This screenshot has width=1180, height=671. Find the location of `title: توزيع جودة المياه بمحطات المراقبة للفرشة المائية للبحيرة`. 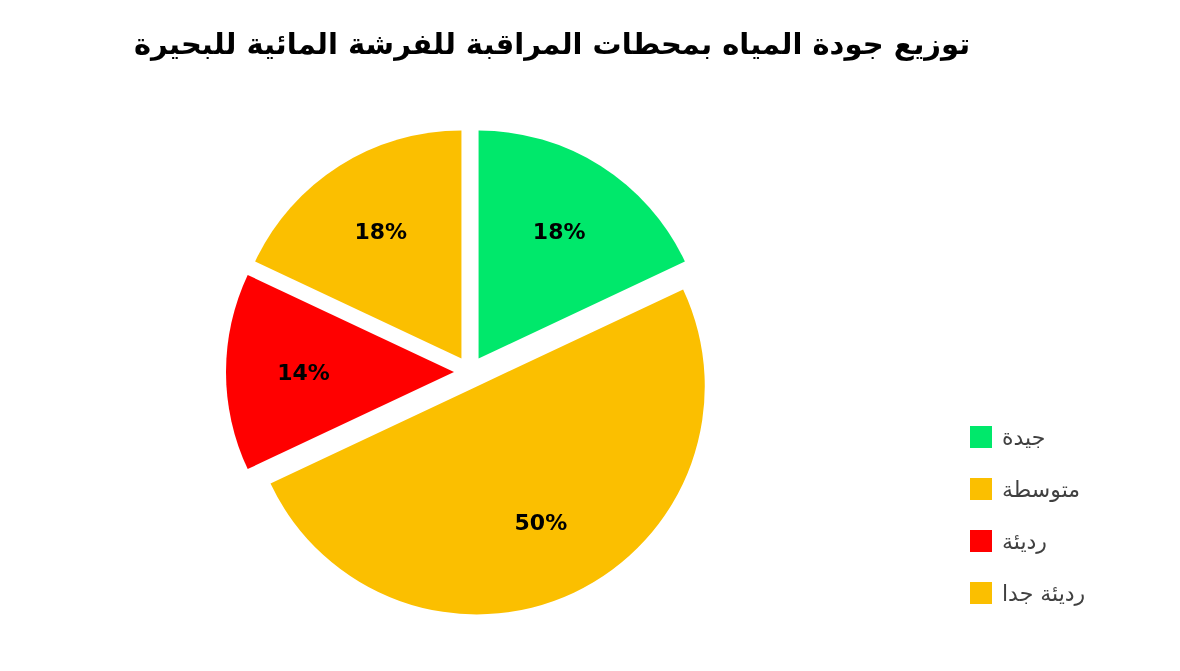

title: توزيع جودة المياه بمحطات المراقبة للفرشة المائية للبحيرة is located at coordinates (552, 44).